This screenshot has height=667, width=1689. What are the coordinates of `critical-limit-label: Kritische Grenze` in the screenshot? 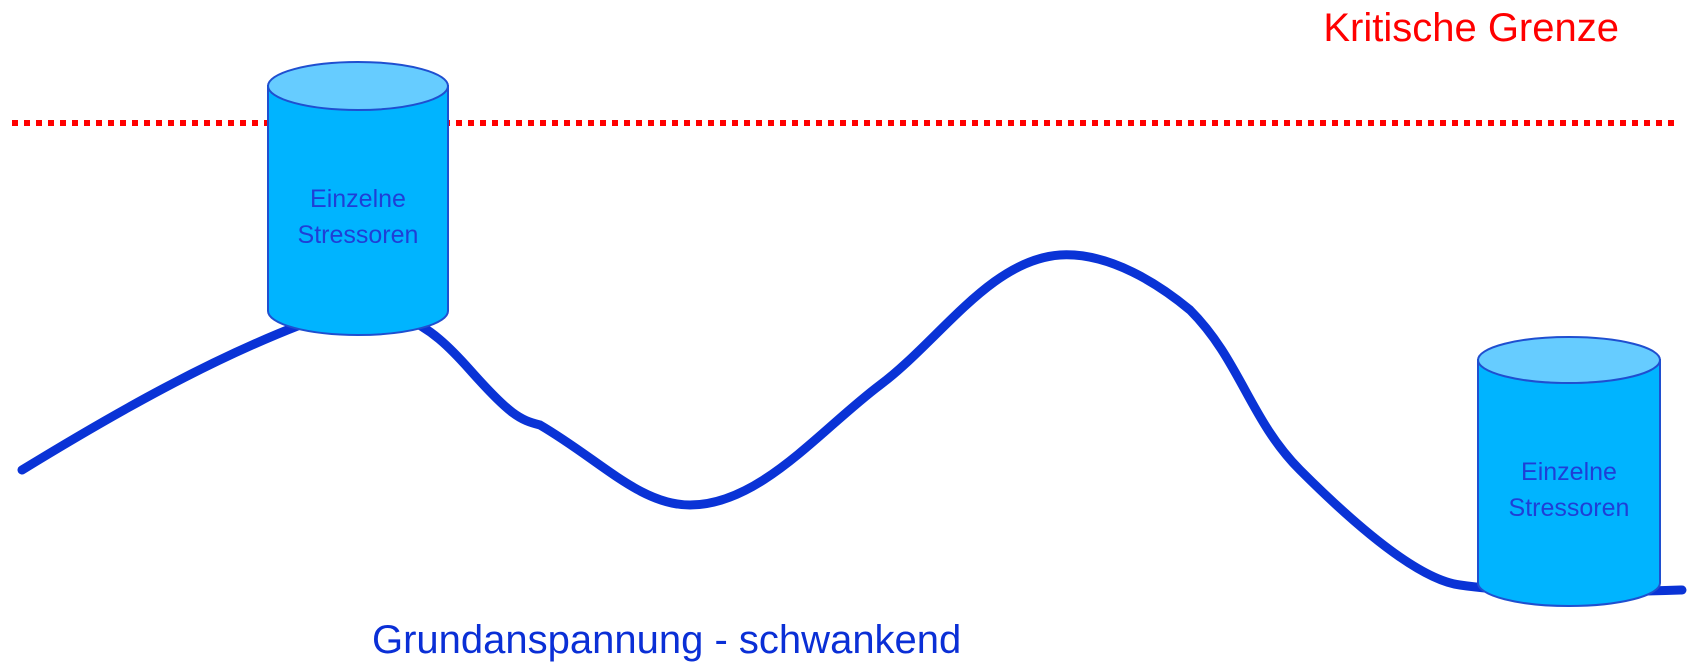 It's located at (1471, 28).